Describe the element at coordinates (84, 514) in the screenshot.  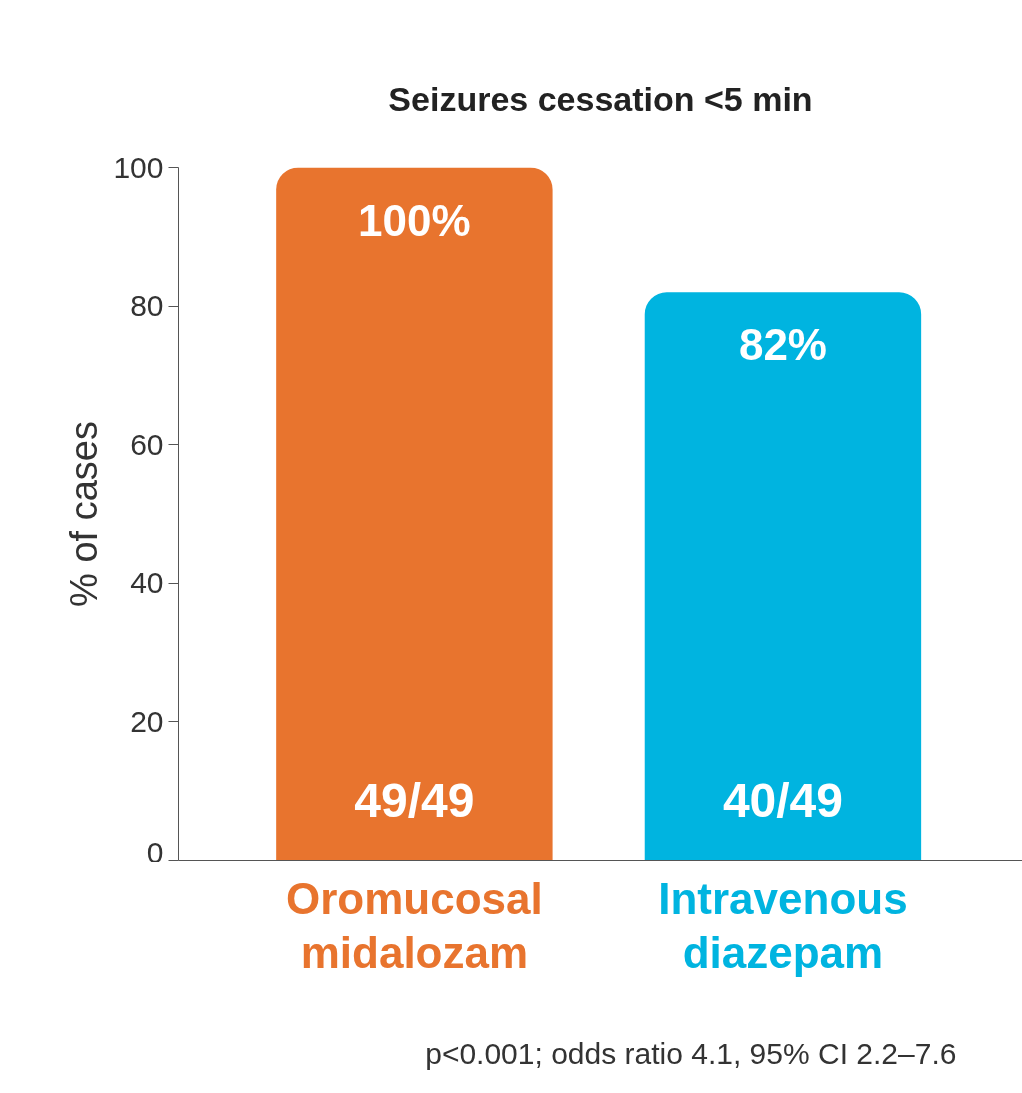
I see `y-axis-title: % of cases` at that location.